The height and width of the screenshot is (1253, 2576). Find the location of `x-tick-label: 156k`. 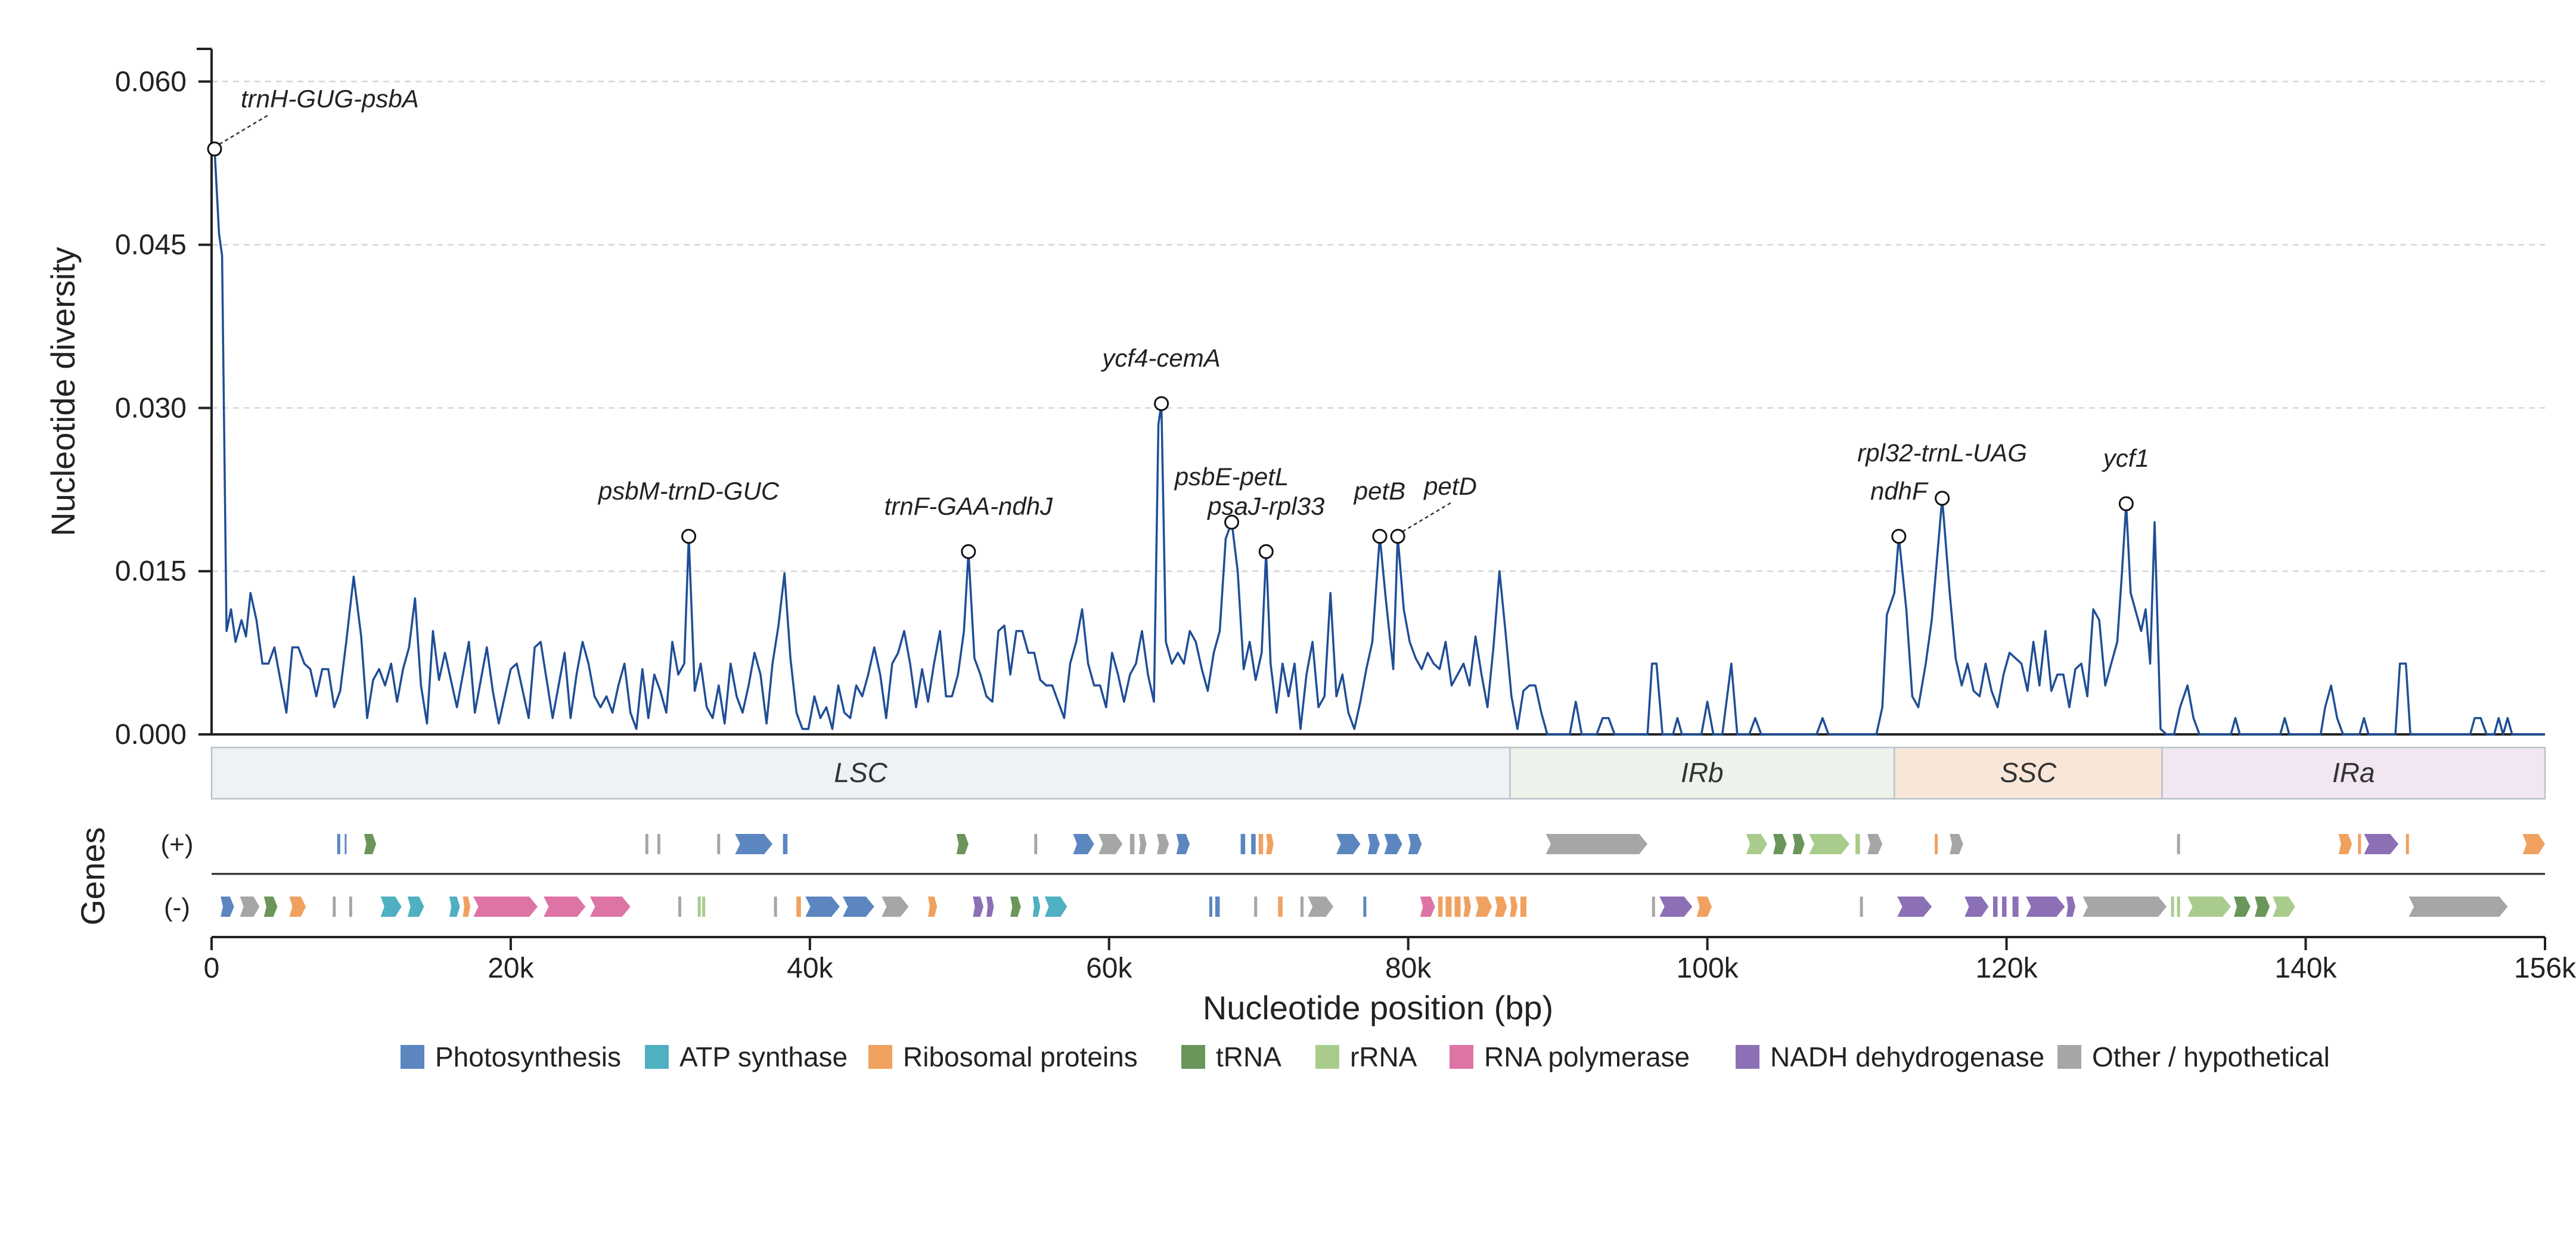

x-tick-label: 156k is located at coordinates (2545, 968).